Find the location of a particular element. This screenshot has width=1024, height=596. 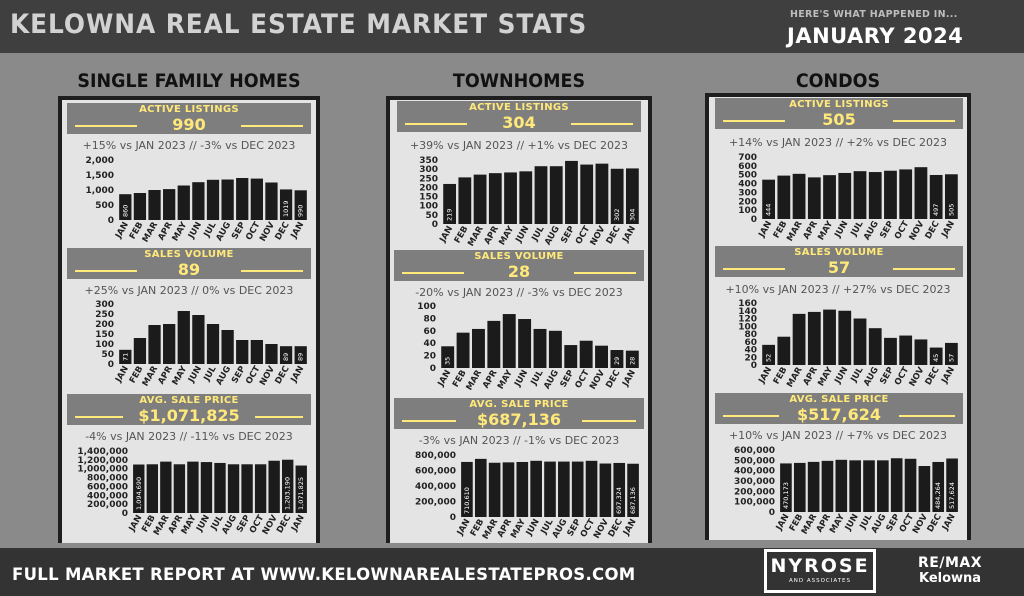

co-sales-value: 57 is located at coordinates (839, 267).